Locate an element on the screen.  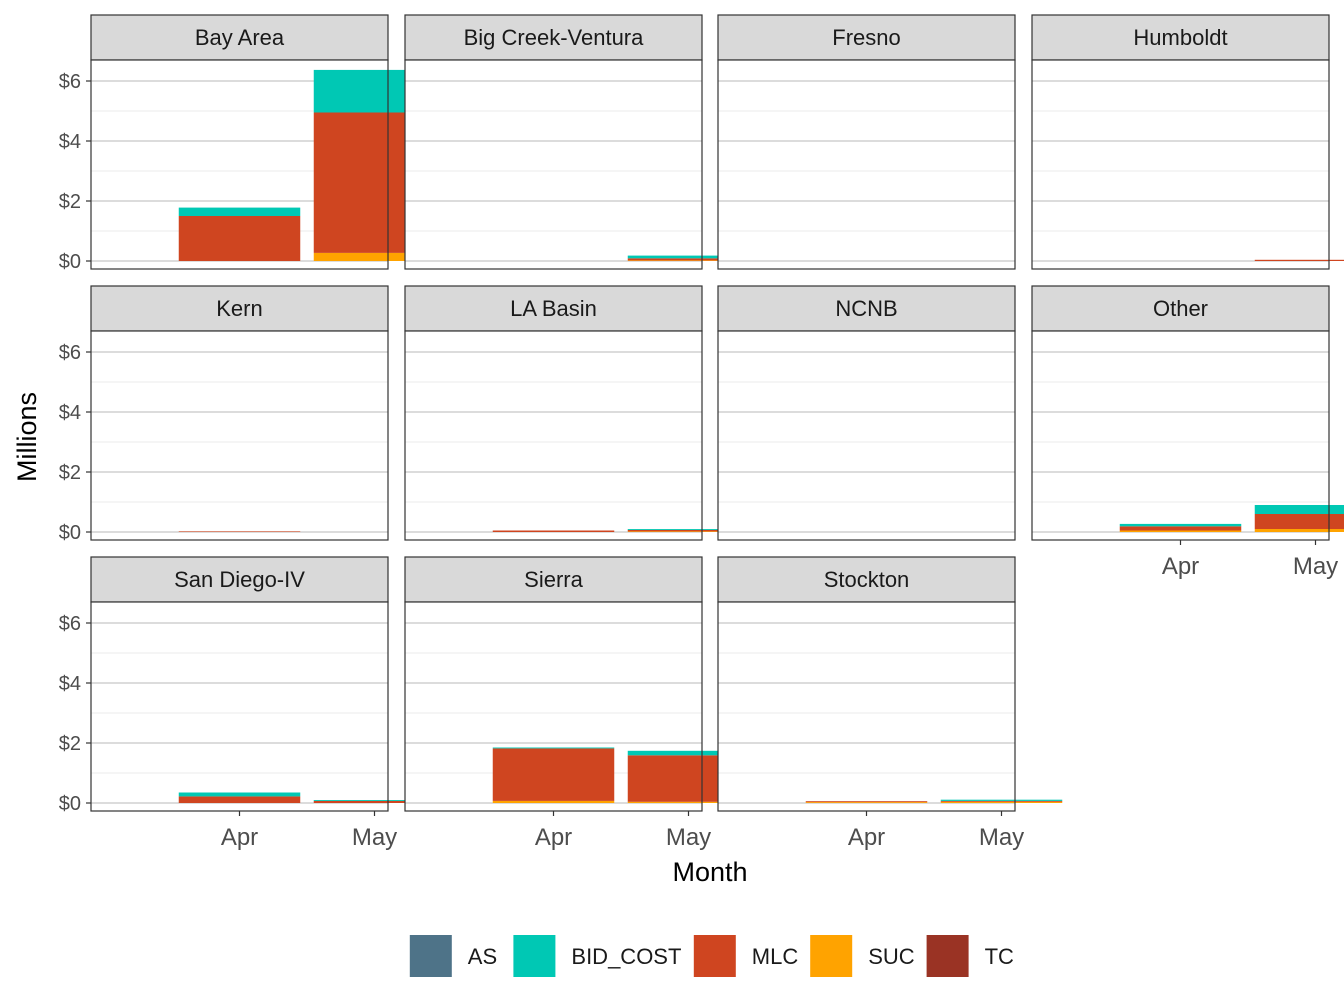
facet-other: Other Apr May is located at coordinates (1187, 432).